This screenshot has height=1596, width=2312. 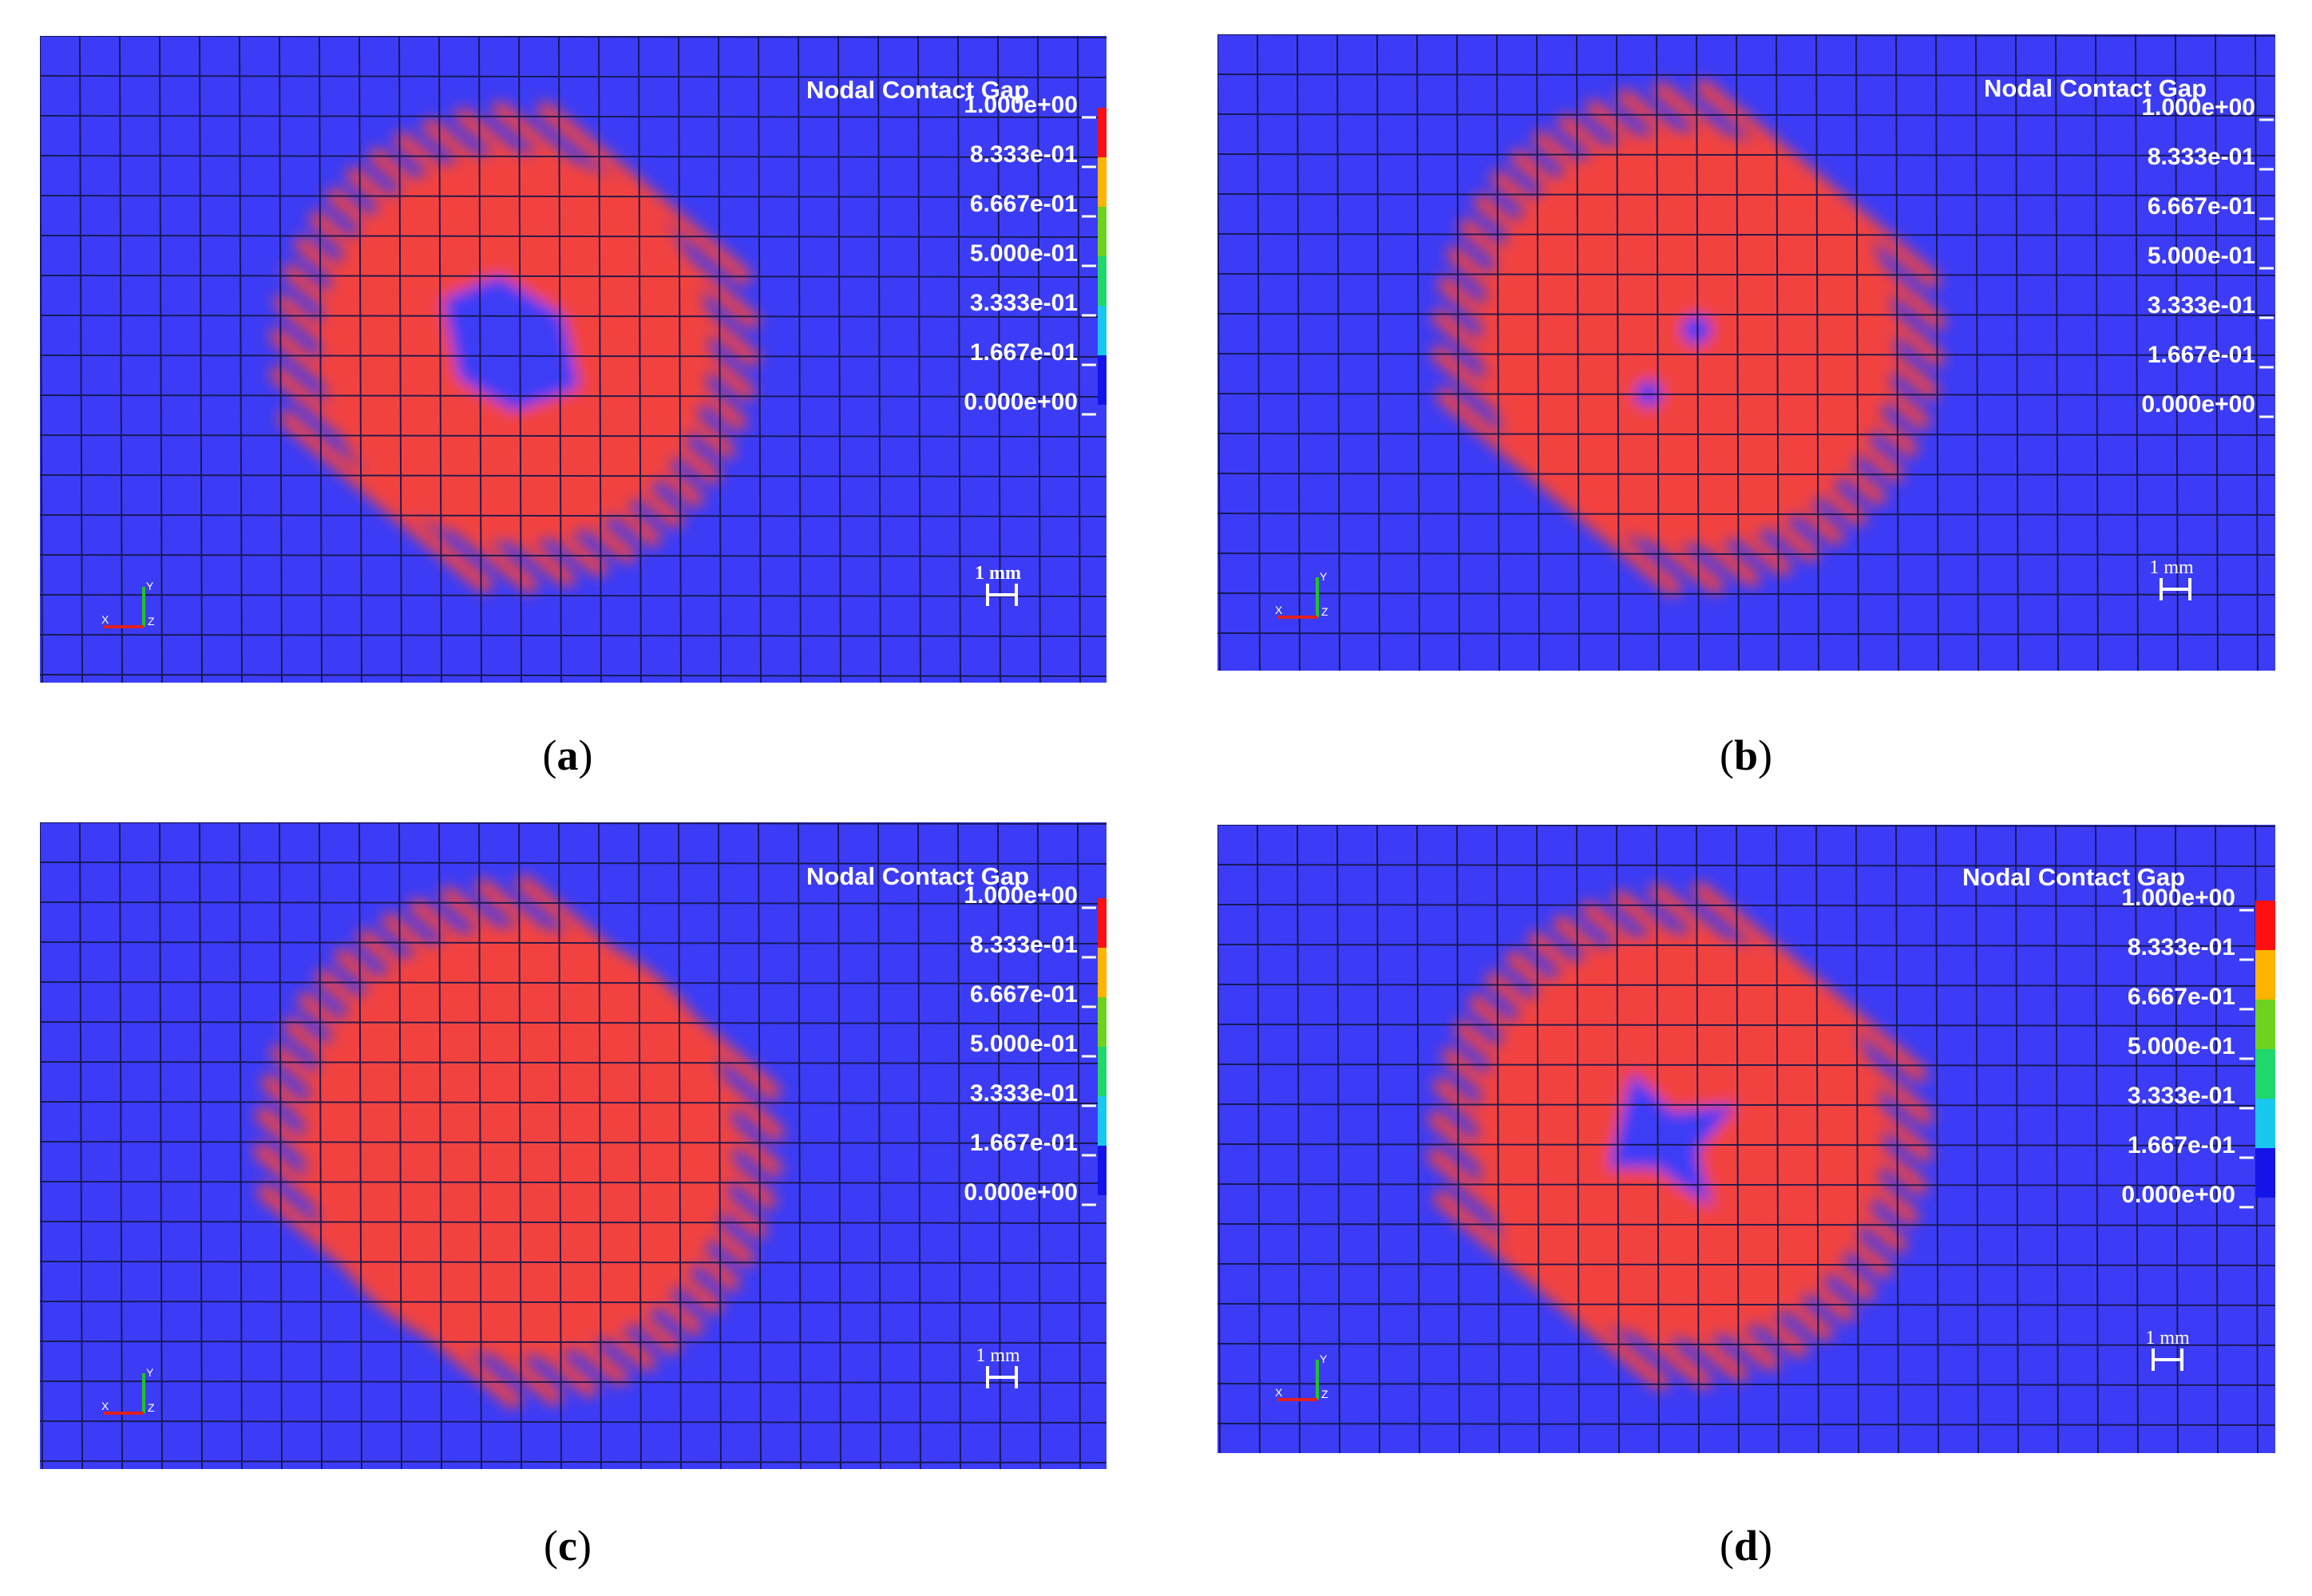 I want to click on caption-c: (c), so click(x=568, y=1546).